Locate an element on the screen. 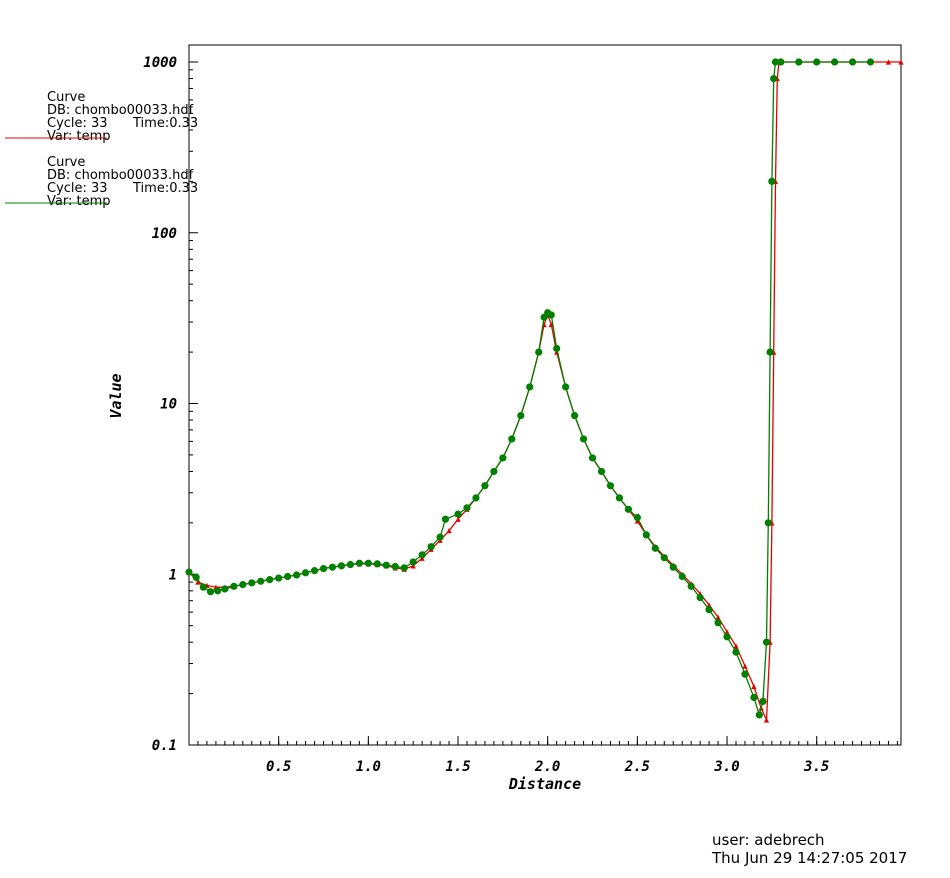  legend-2-time: Time:0.33 is located at coordinates (165, 188).